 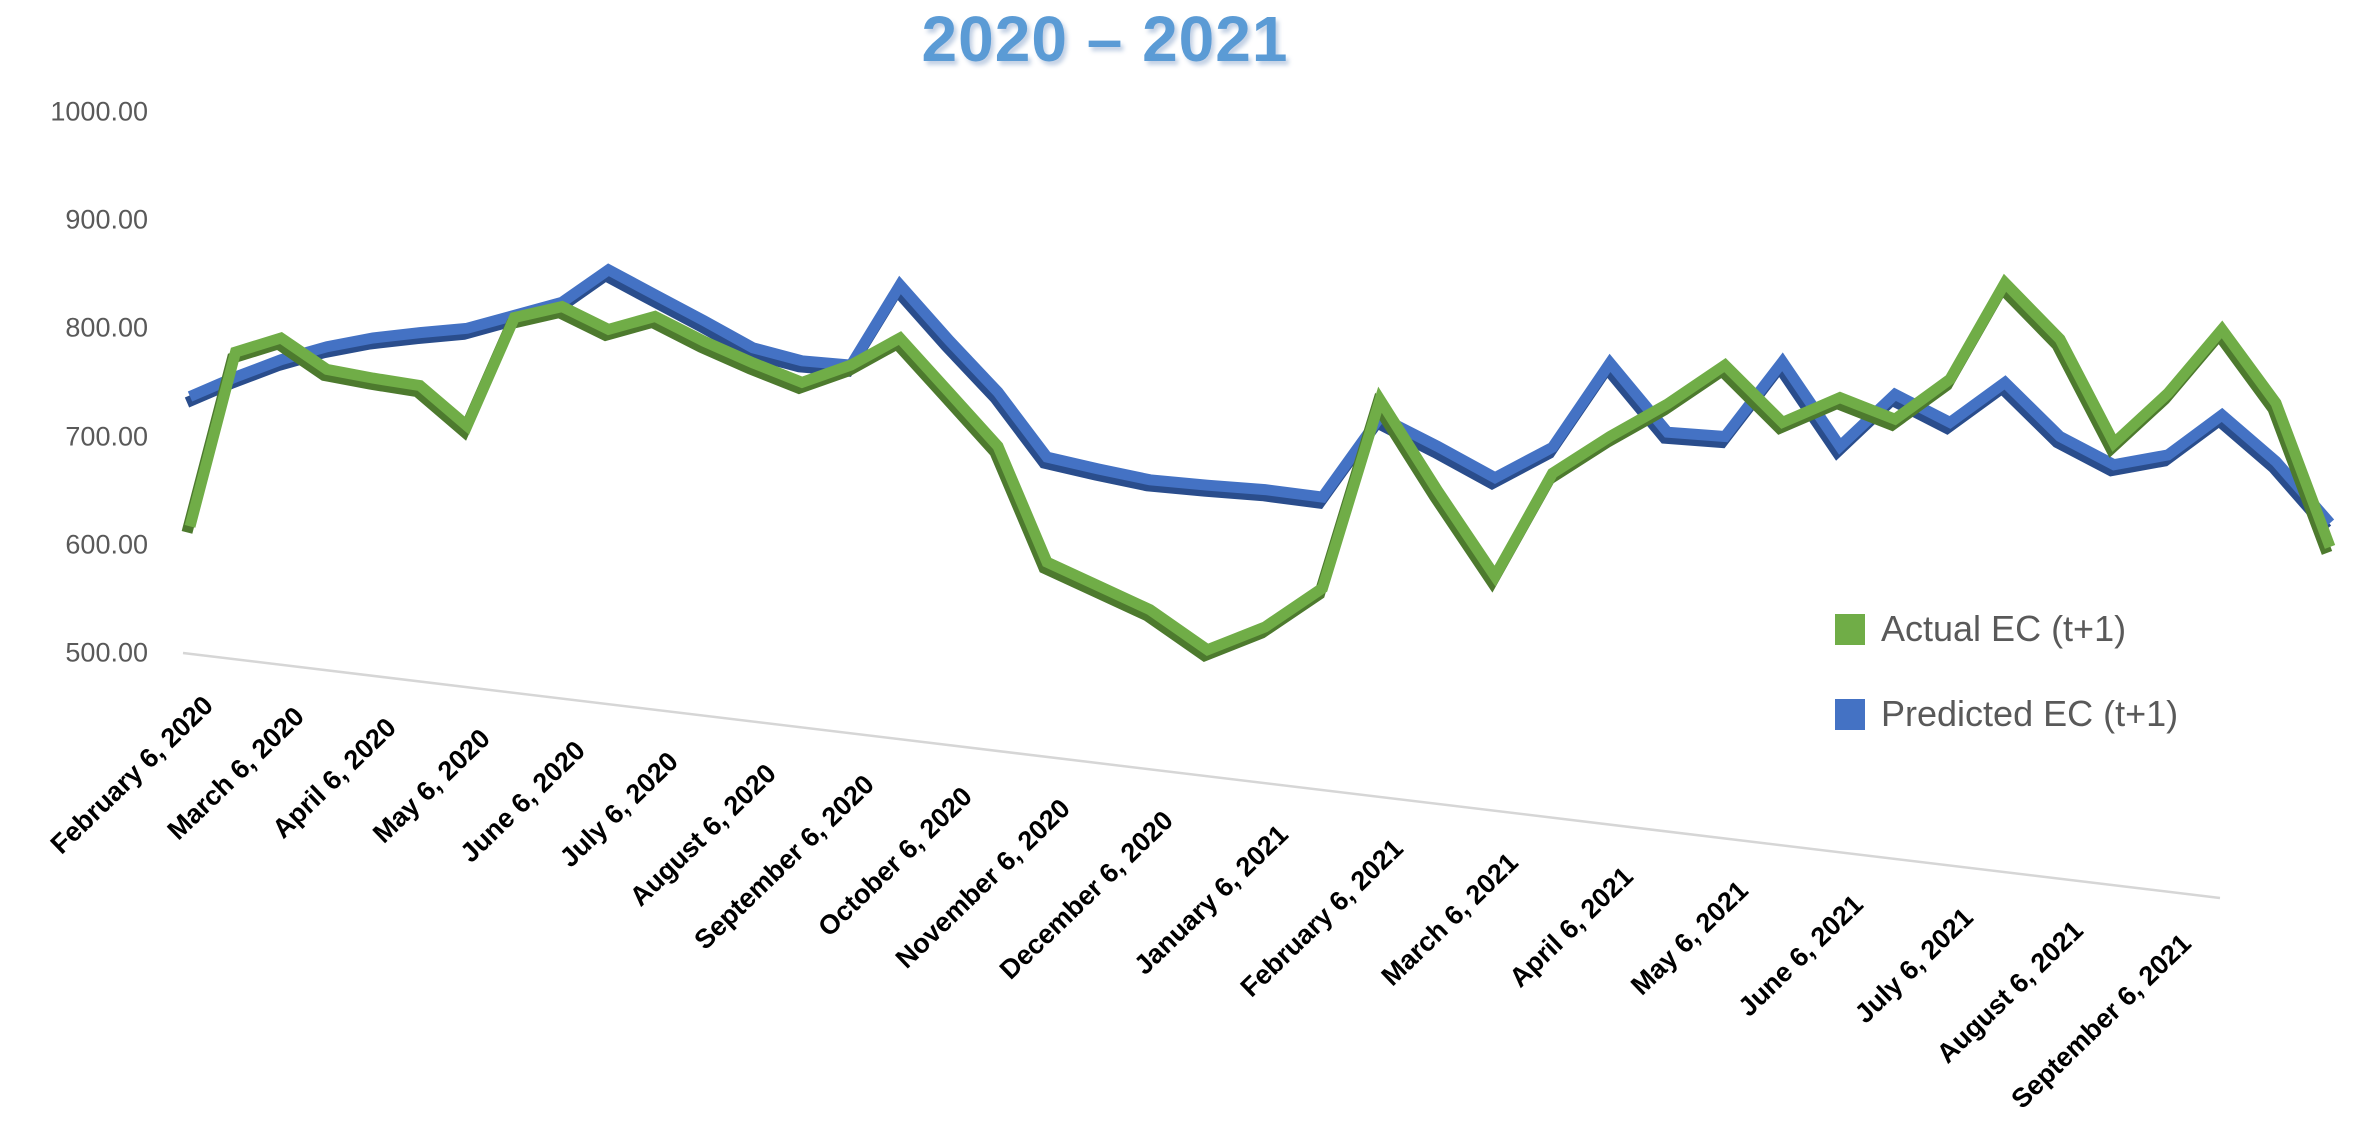 What do you see at coordinates (1105, 39) in the screenshot?
I see `chart-title: 2020 – 2021` at bounding box center [1105, 39].